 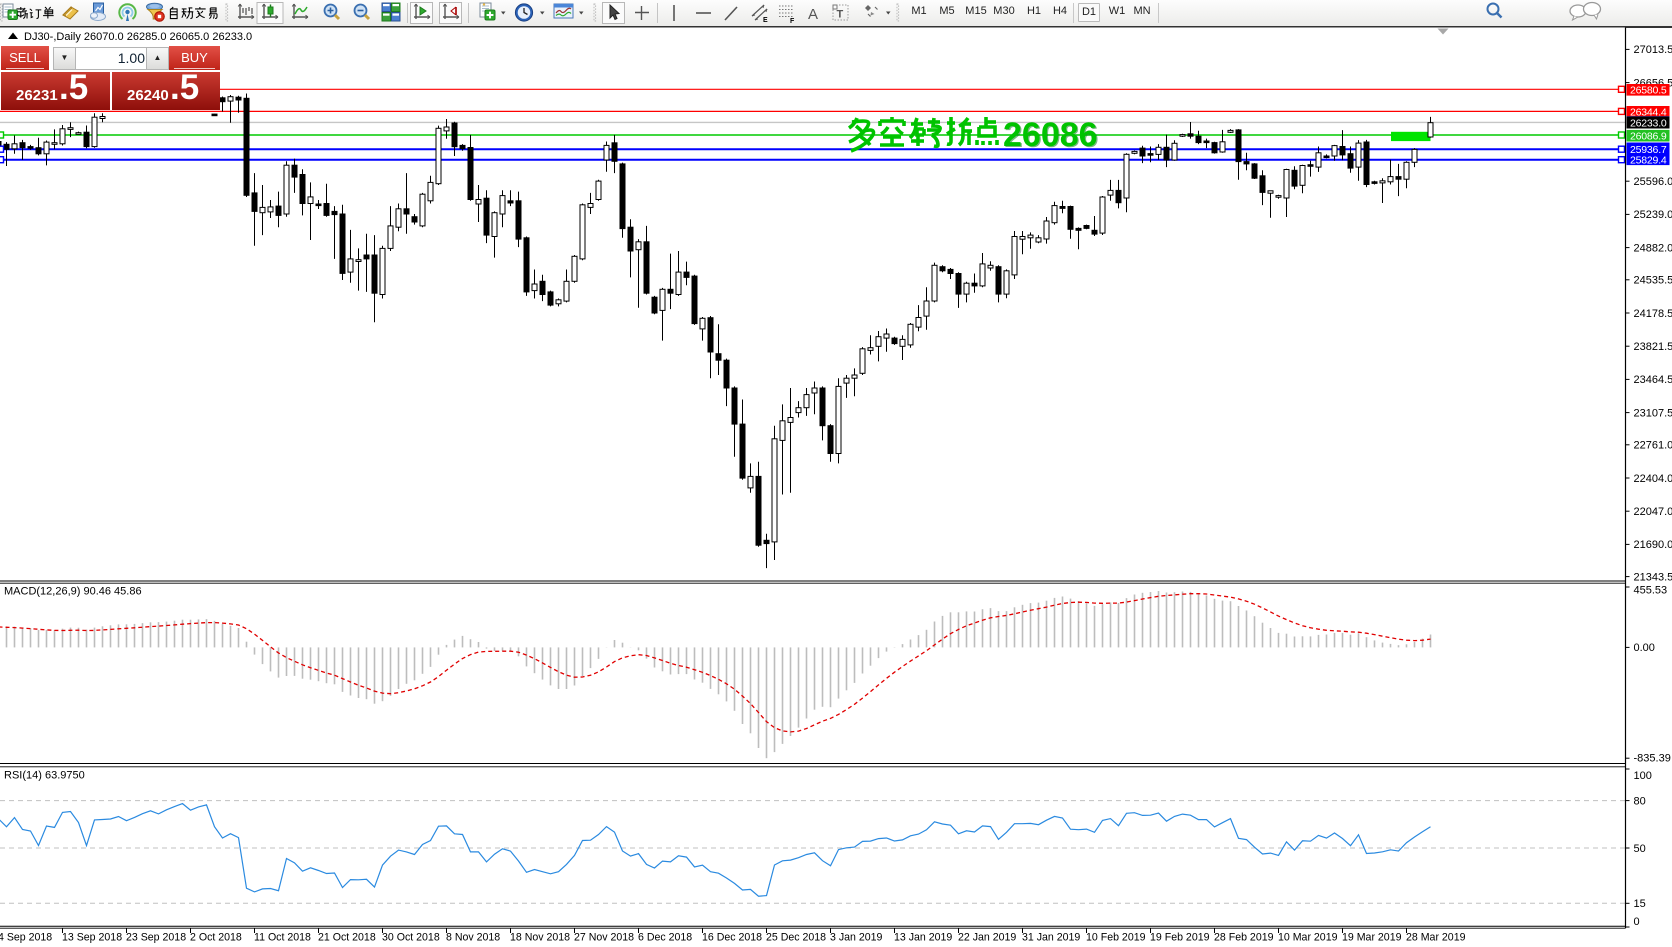 What do you see at coordinates (1640, 849) in the screenshot?
I see `svg-text: 50` at bounding box center [1640, 849].